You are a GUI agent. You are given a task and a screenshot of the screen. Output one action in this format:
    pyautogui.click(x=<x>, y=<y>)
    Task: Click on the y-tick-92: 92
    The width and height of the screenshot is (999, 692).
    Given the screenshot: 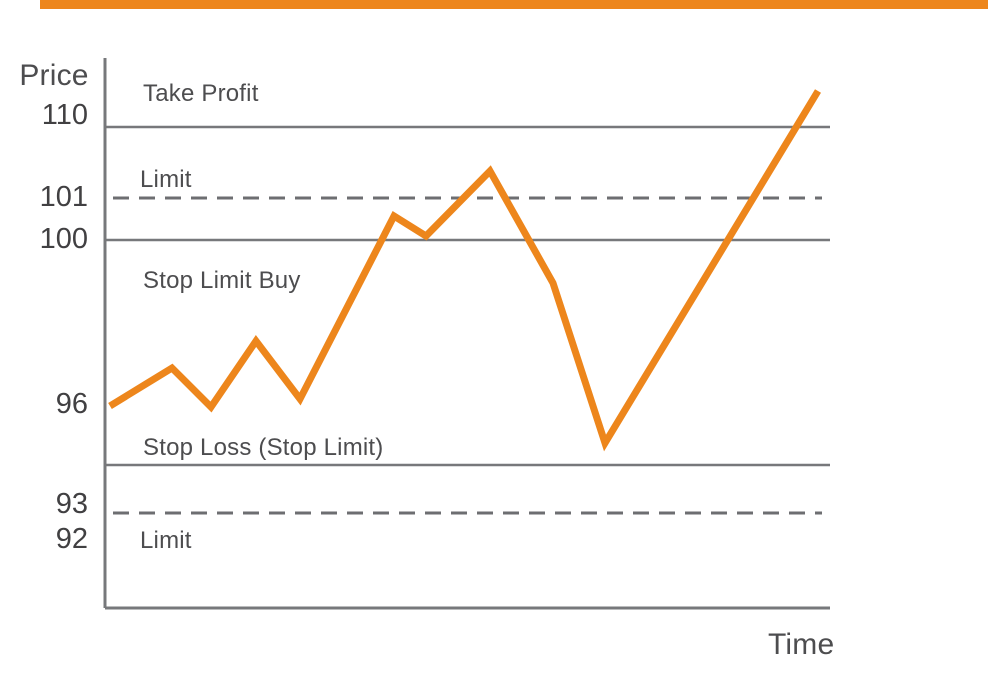 What is the action you would take?
    pyautogui.click(x=71, y=539)
    